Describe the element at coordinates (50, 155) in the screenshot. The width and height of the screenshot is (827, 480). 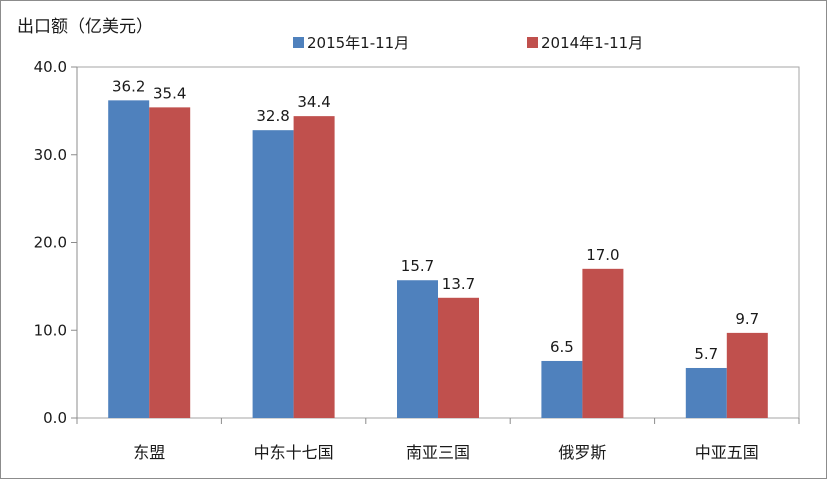
I see `y-tick-label: 30.0` at that location.